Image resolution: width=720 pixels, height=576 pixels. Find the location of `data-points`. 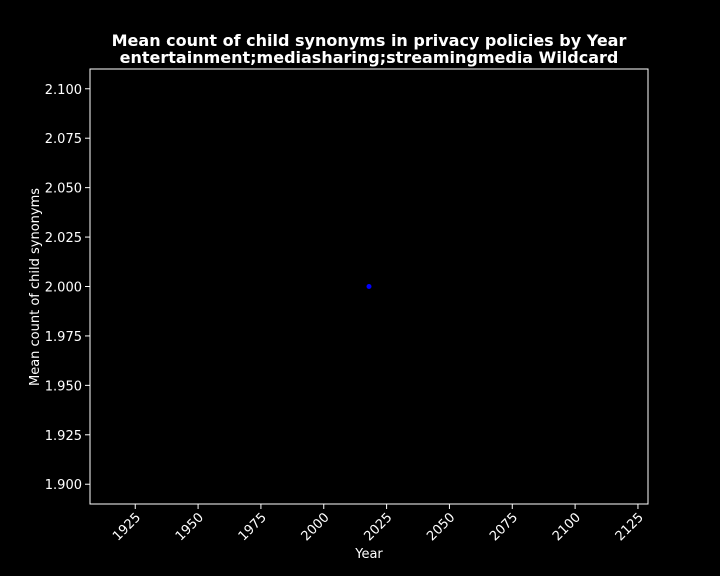

data-points is located at coordinates (369, 286).